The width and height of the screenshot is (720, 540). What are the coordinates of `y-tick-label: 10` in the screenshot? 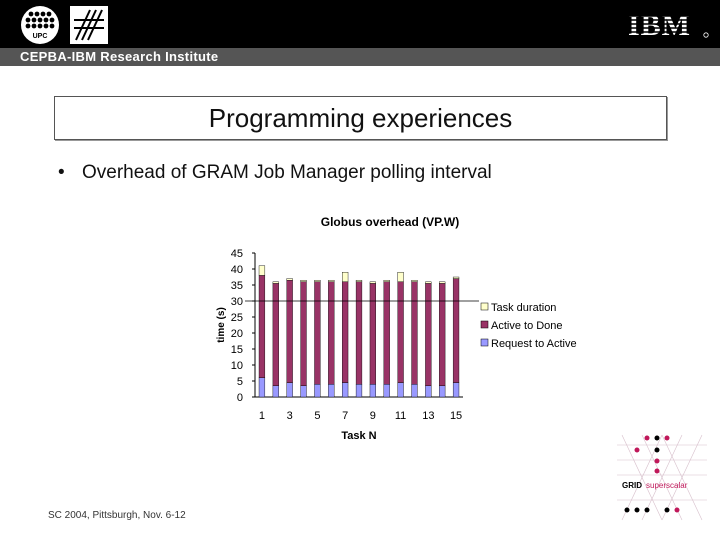 It's located at (237, 366).